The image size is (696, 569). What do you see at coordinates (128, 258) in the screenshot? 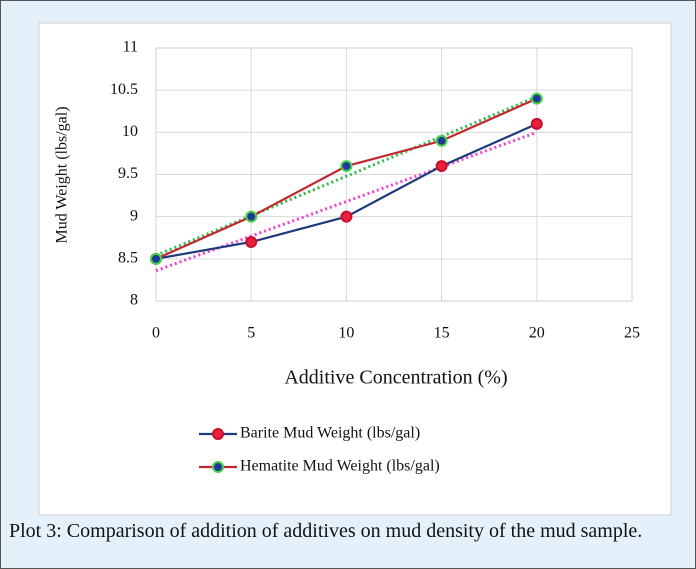
I see `y-tick-label: 8.5` at bounding box center [128, 258].